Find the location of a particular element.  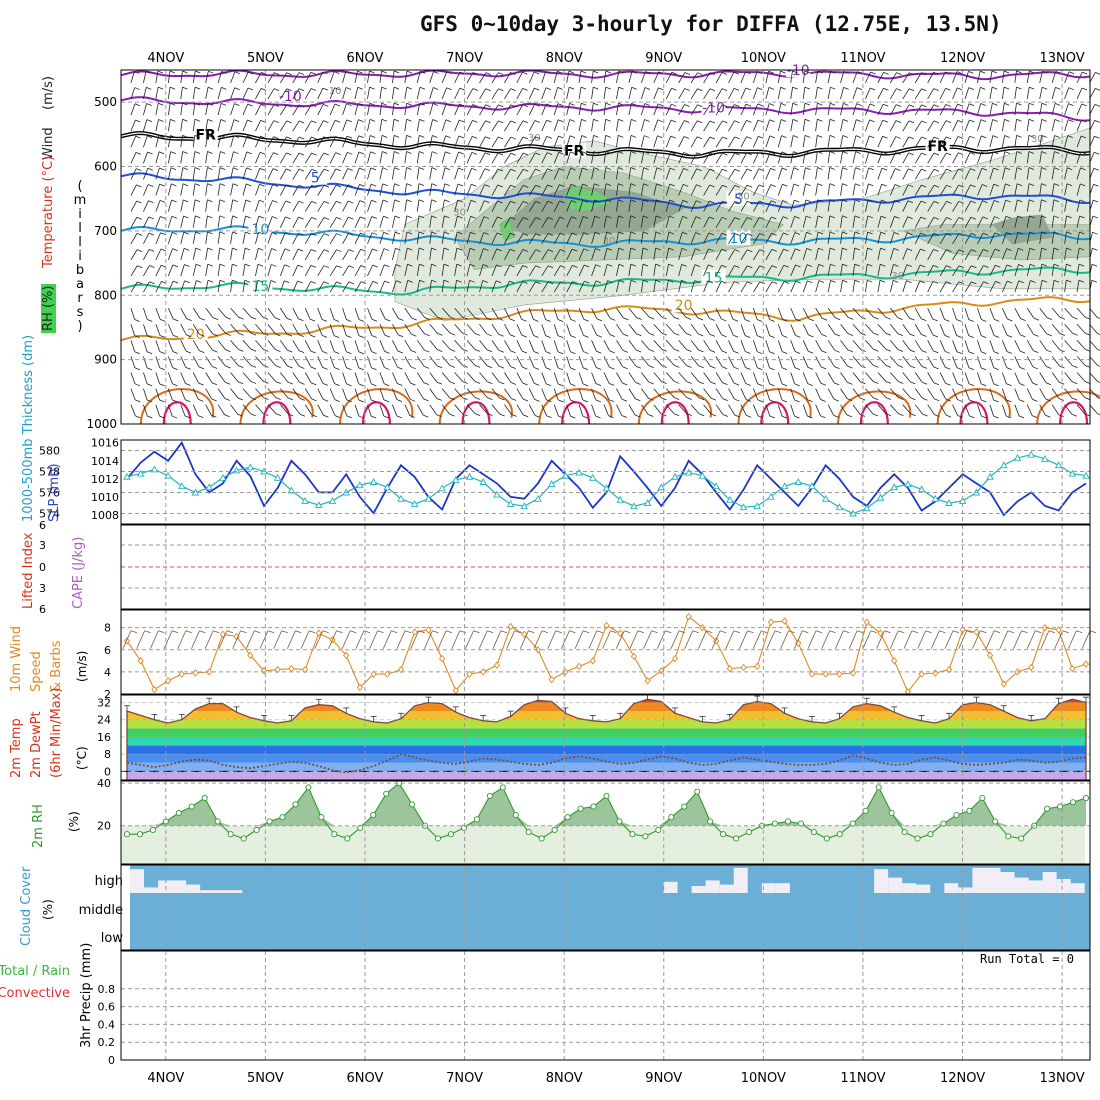

boundary-contour-hot is located at coordinates (775, 413).